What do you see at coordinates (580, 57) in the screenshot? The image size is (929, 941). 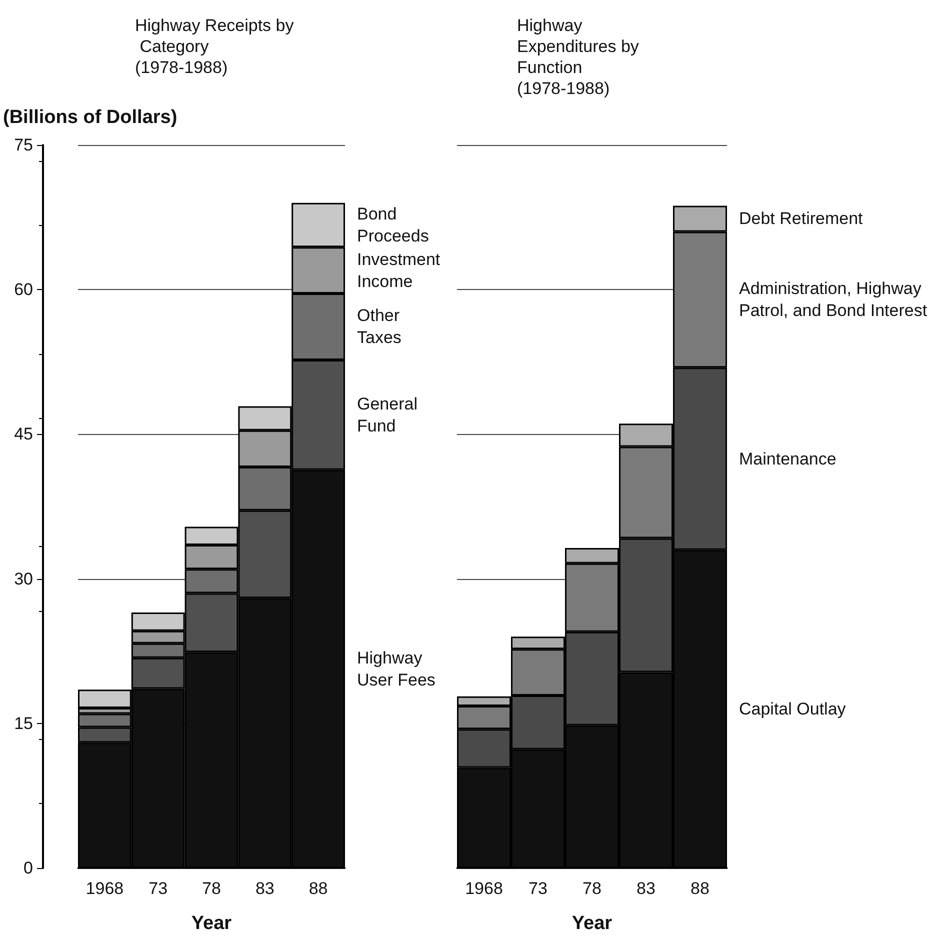 I see `chart-title: Highway Expenditures by Function (1978-1988)` at bounding box center [580, 57].